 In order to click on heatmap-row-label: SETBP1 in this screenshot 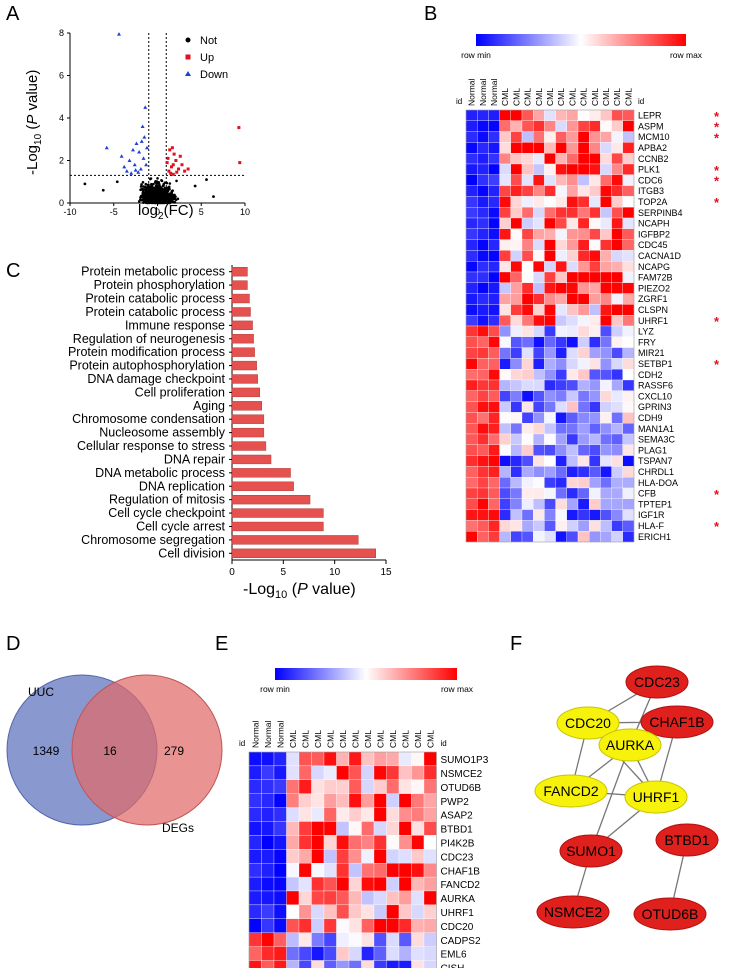, I will do `click(655, 364)`.